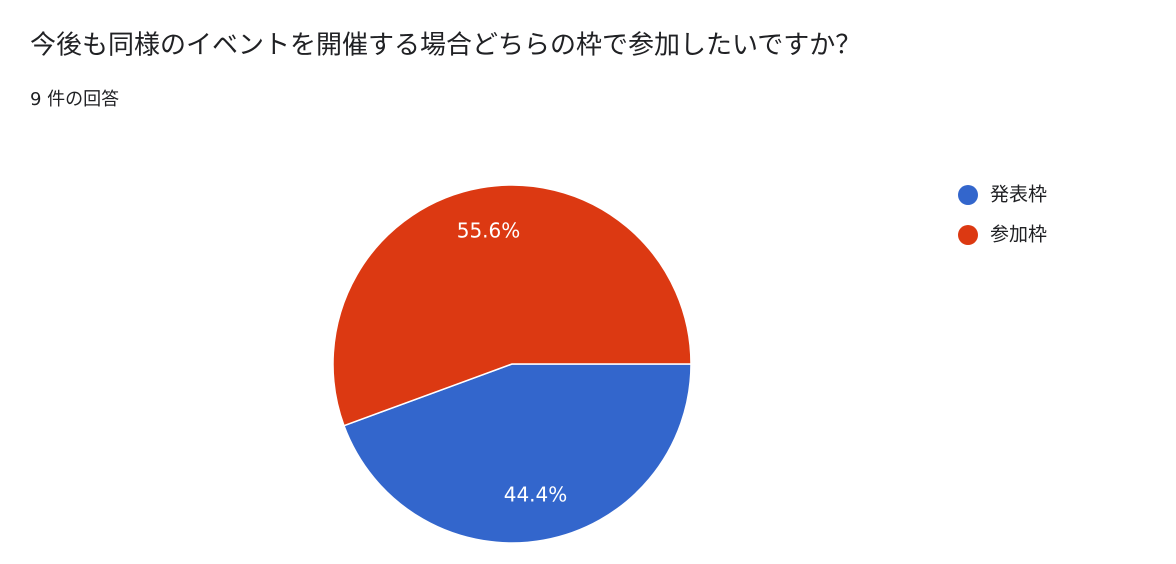  I want to click on chart-subtitle: 9 件の回答, so click(74, 99).